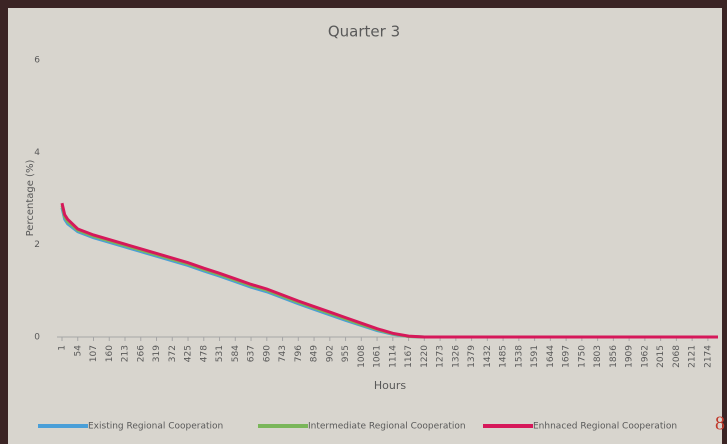 The width and height of the screenshot is (727, 448). What do you see at coordinates (708, 356) in the screenshot?
I see `x-tick-label: 2174` at bounding box center [708, 356].